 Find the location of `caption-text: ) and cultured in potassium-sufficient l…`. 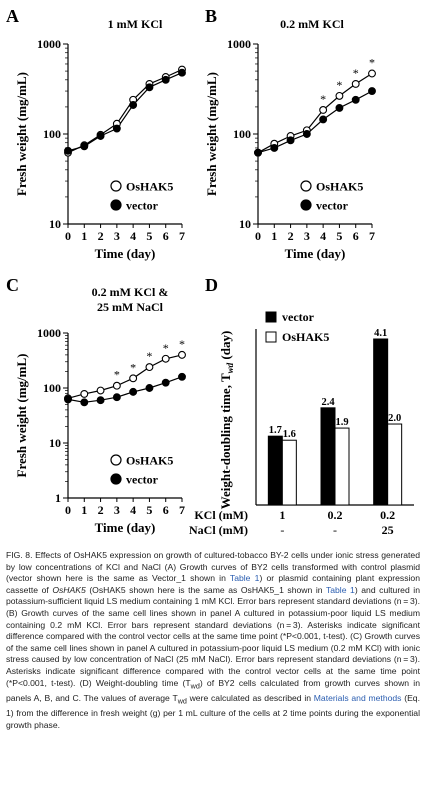

caption-text: ) and cultured in potassium-sufficient l… is located at coordinates (213, 636).